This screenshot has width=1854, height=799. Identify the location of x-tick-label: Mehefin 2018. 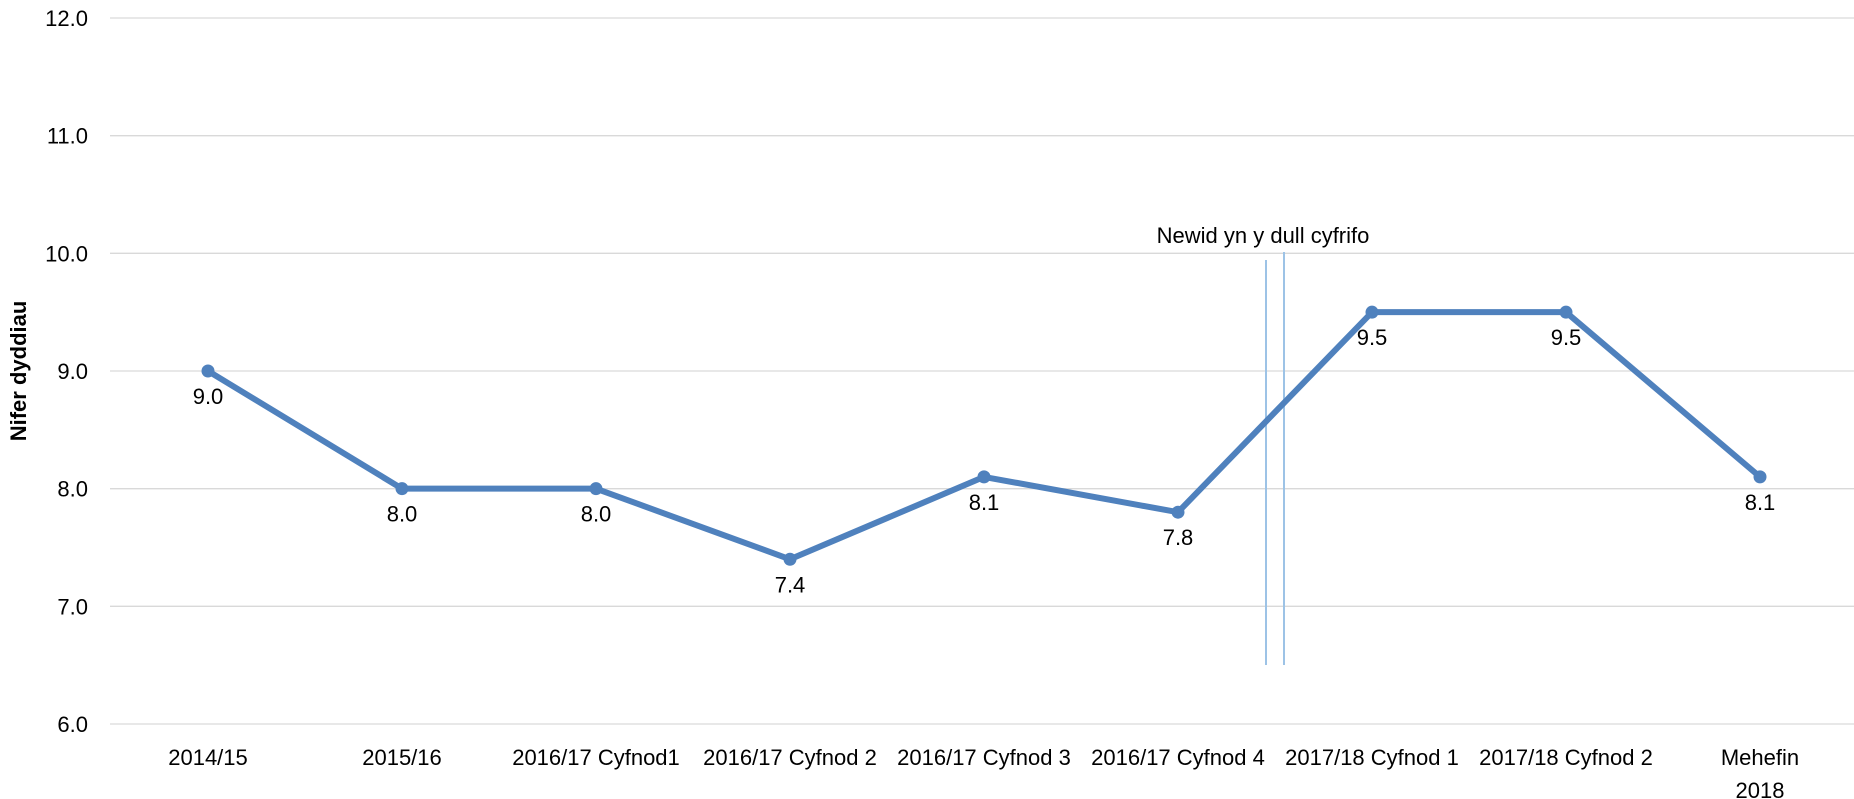
(1760, 772).